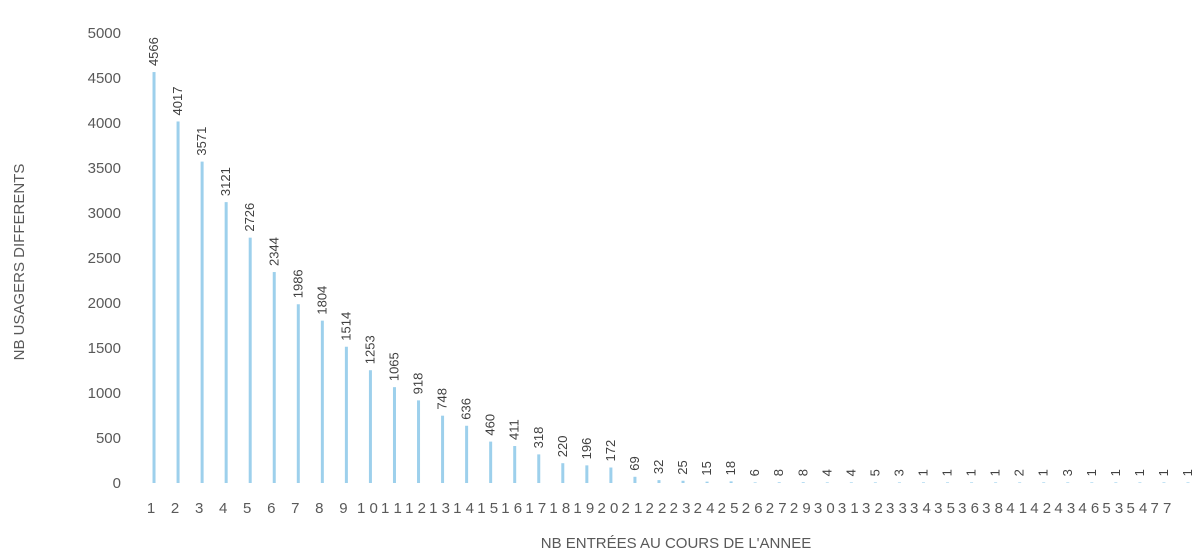  Describe the element at coordinates (104, 303) in the screenshot. I see `y-tick-label: 2000` at that location.